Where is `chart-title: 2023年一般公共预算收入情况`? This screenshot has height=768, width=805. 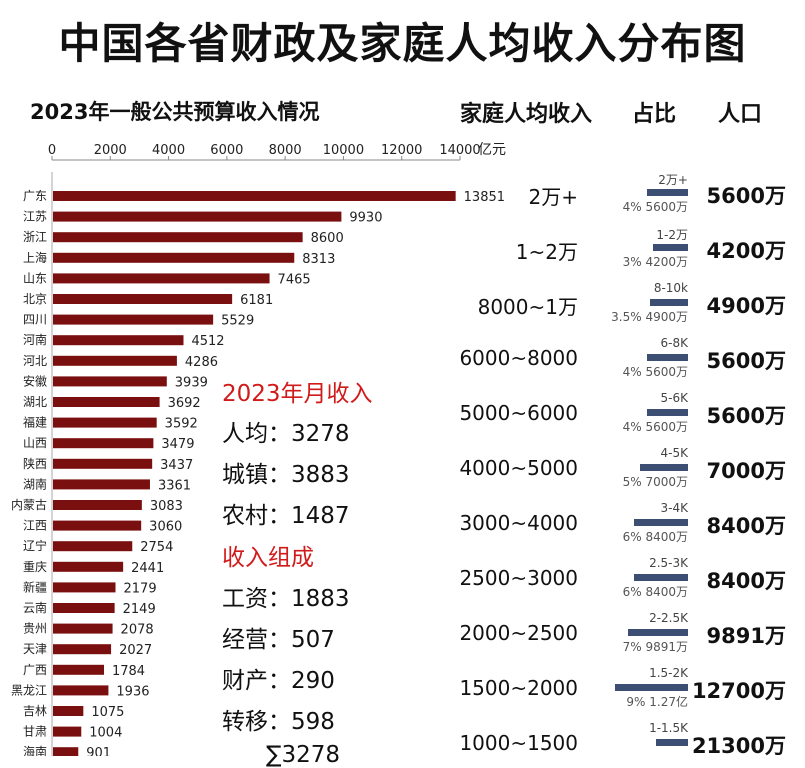 chart-title: 2023年一般公共预算收入情况 is located at coordinates (175, 112).